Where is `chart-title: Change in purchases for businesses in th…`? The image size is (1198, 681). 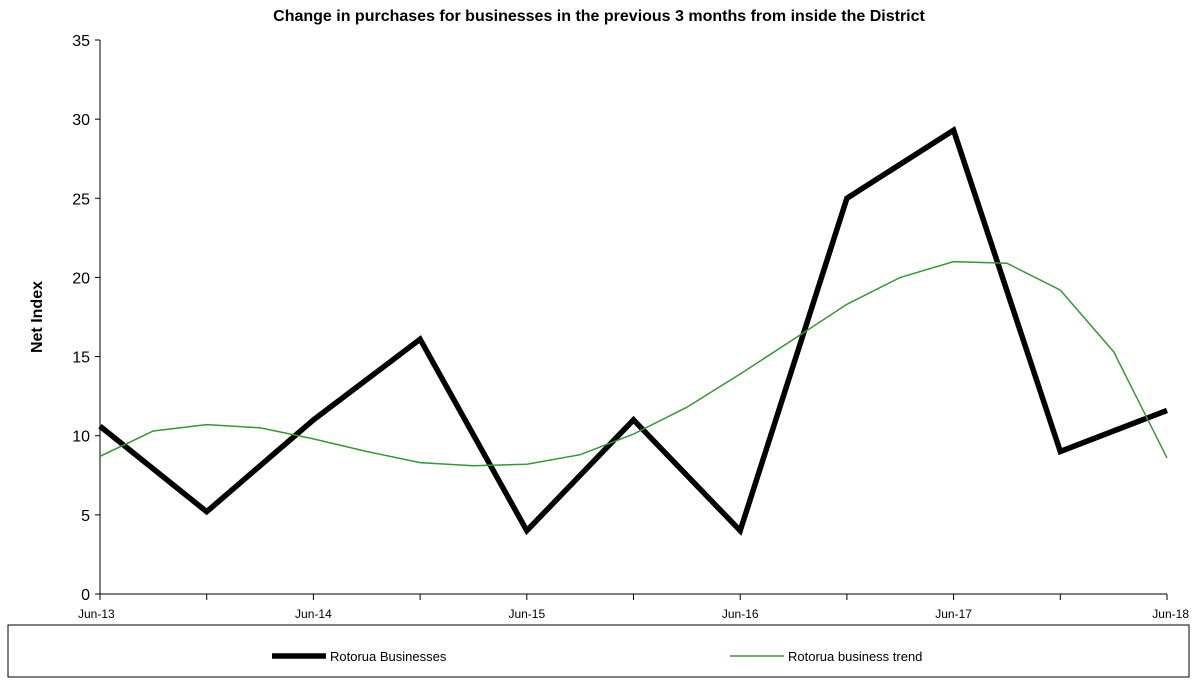
chart-title: Change in purchases for businesses in th… is located at coordinates (599, 16).